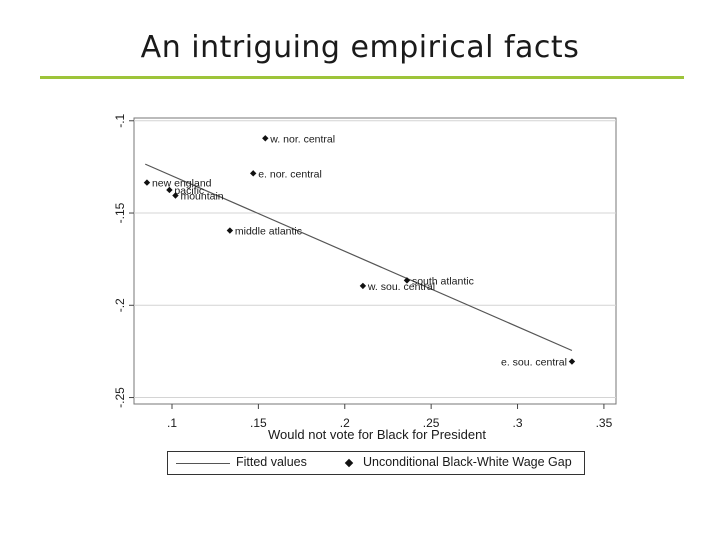  I want to click on y-tick-label: -.2, so click(120, 305).